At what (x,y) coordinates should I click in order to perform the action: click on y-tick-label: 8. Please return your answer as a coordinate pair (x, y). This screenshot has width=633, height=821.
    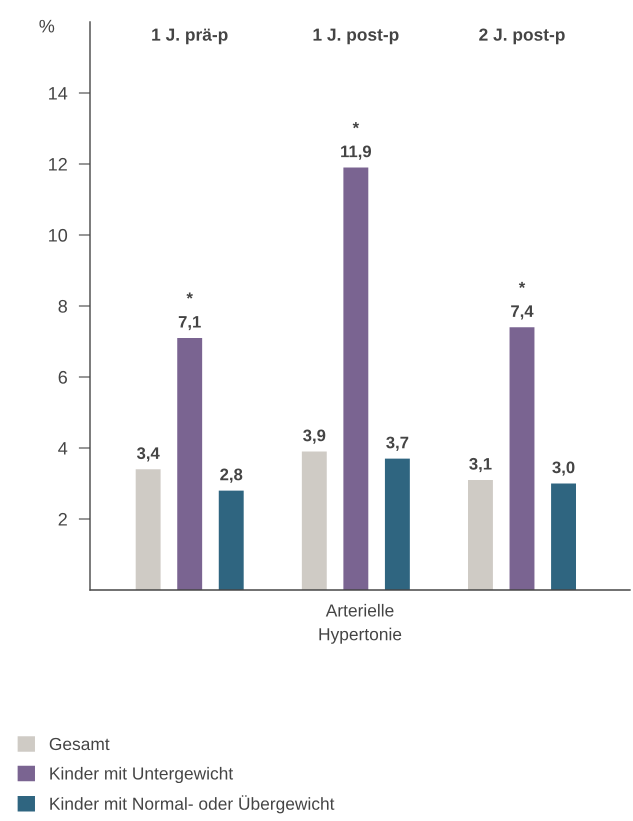
    Looking at the image, I should click on (62, 306).